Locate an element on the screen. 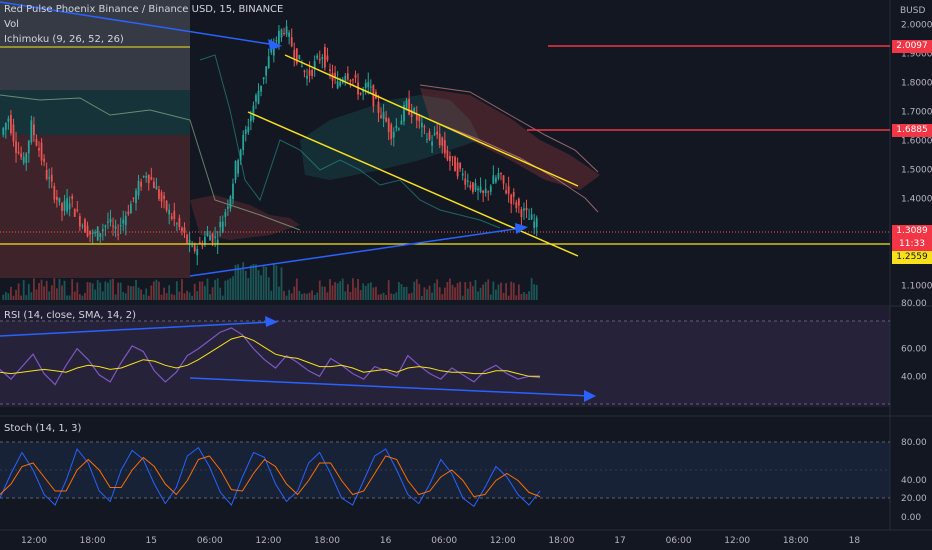  ichimoku-legend: Ichimoku (9, 26, 52, 26) is located at coordinates (64, 39).